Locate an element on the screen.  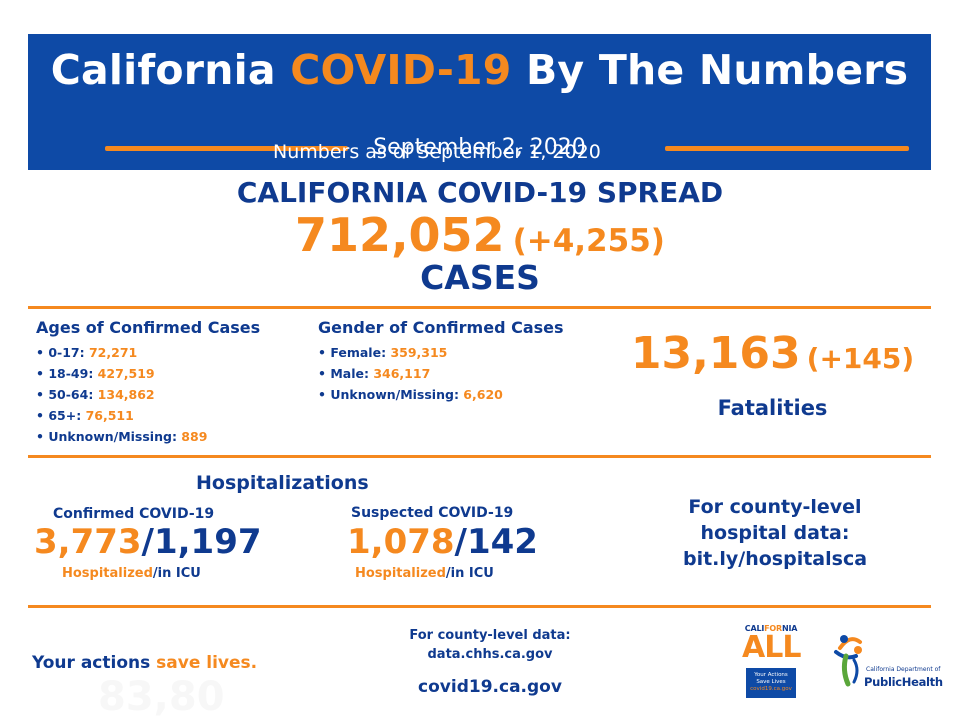
cdph-logo-big-text: PublicHealth is located at coordinates (903, 682).